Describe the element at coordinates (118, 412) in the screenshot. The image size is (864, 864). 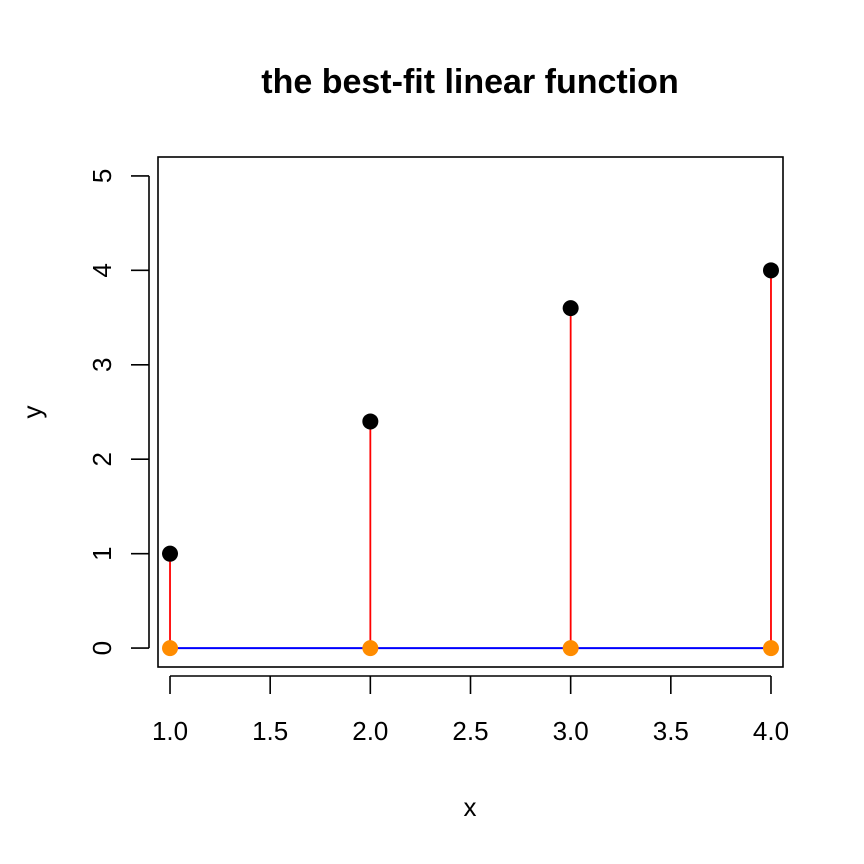
I see `y-axis: 0 1 2 3 4 5` at that location.